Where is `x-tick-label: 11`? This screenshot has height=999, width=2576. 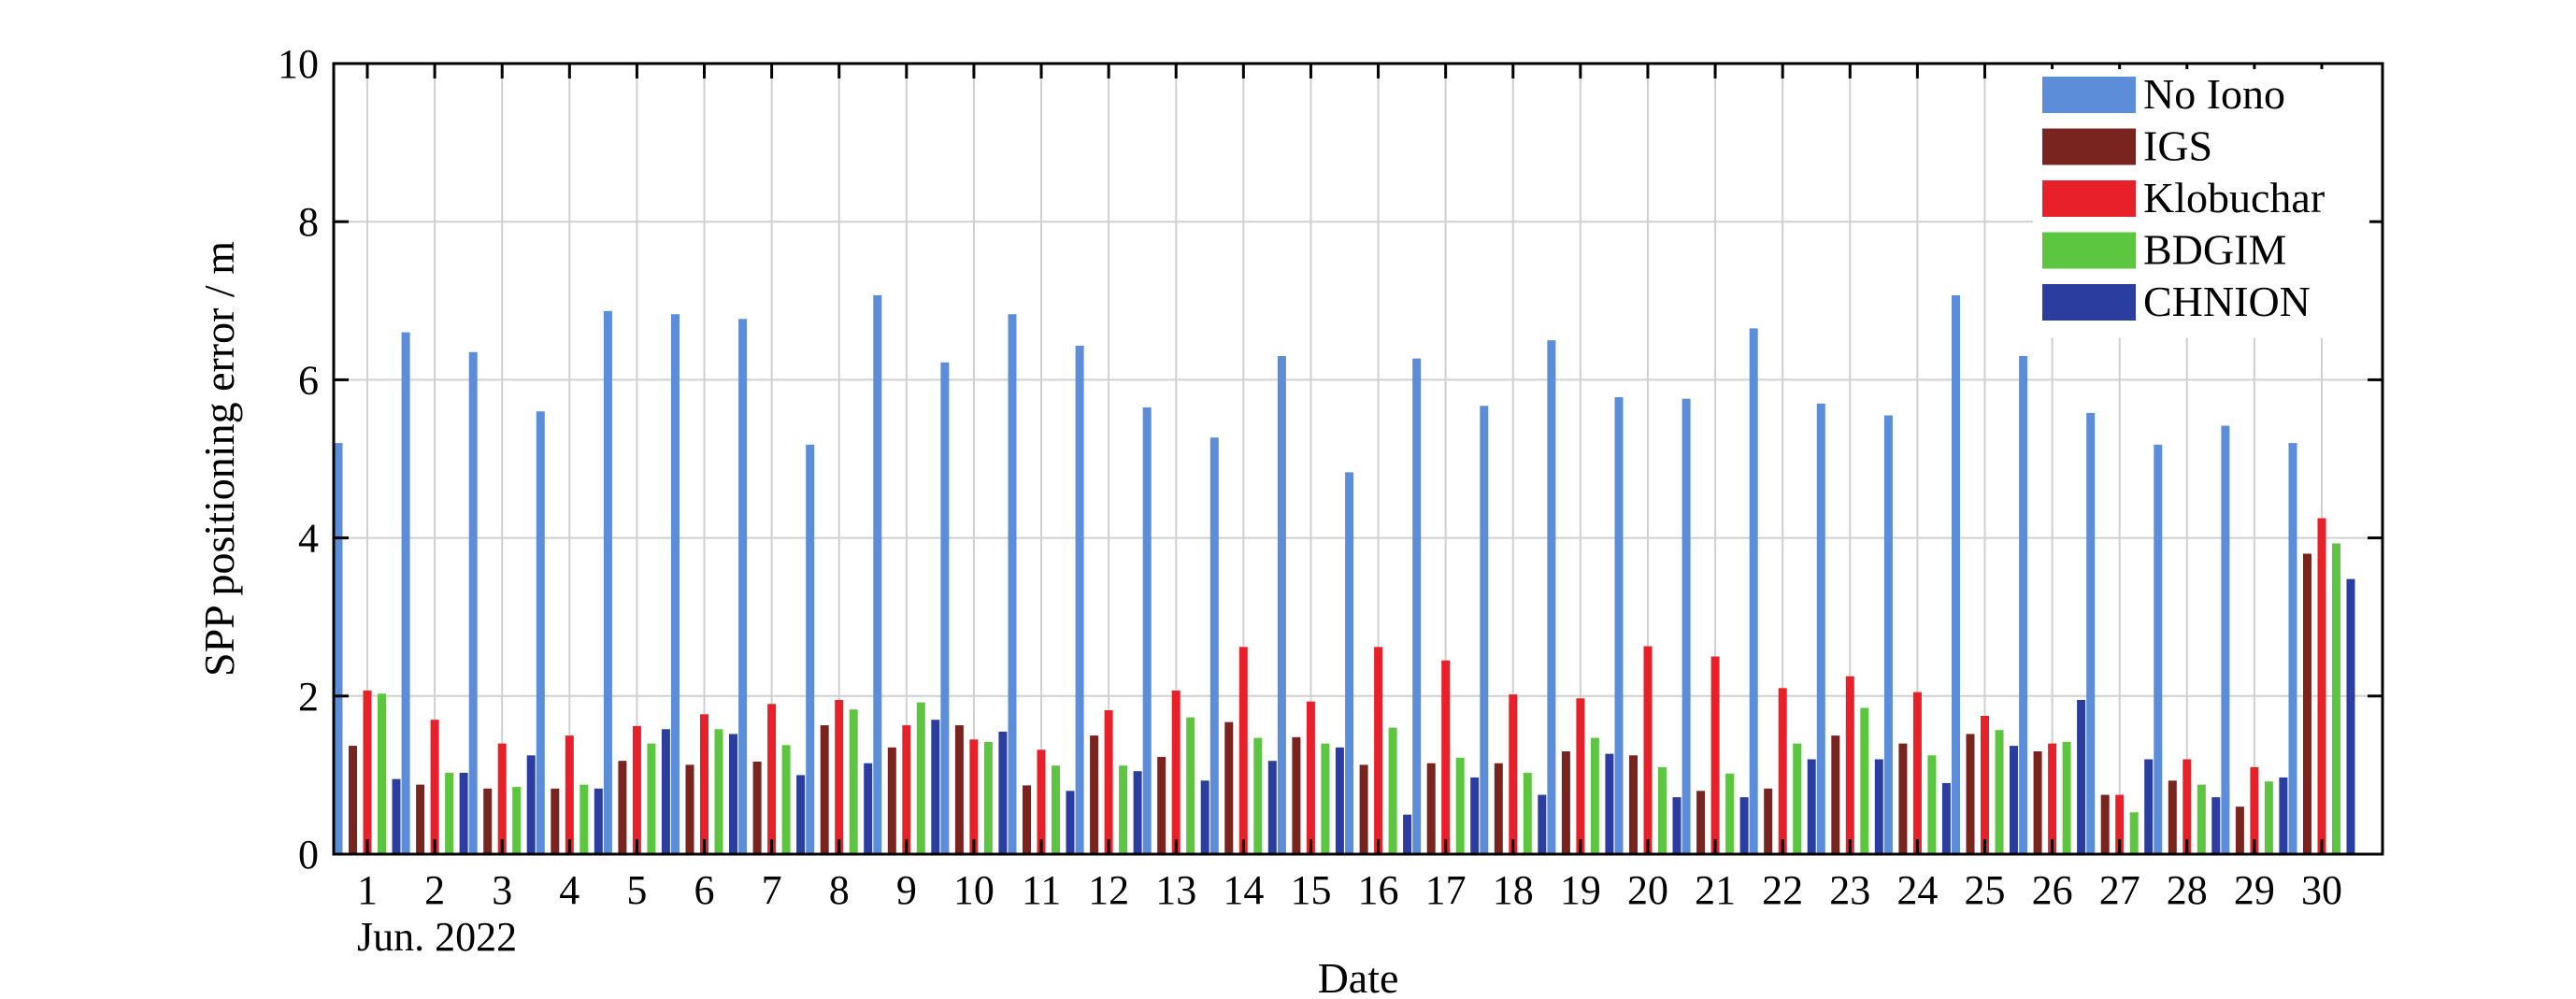
x-tick-label: 11 is located at coordinates (1041, 890).